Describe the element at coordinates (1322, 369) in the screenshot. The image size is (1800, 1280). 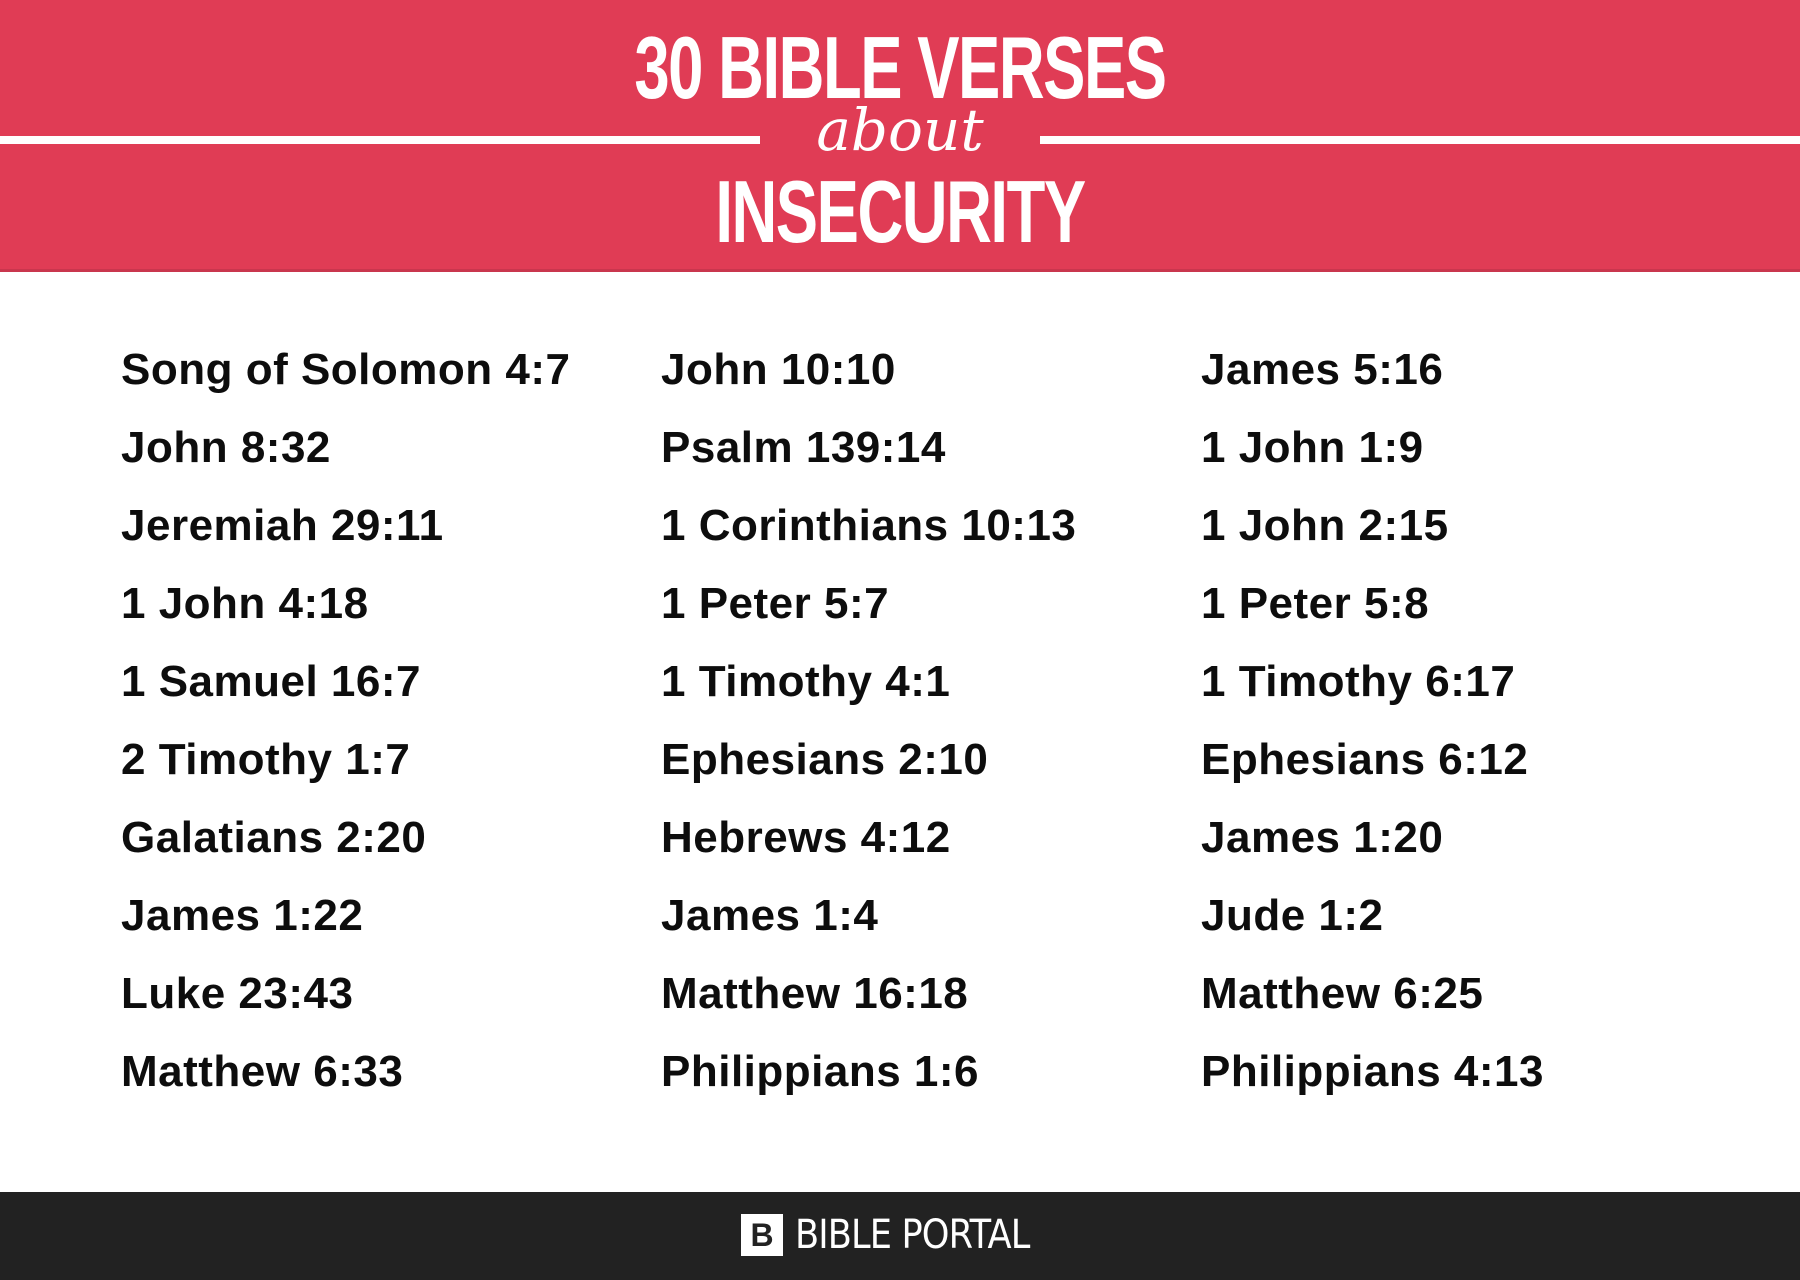
I see `verse-item: James 5:16` at that location.